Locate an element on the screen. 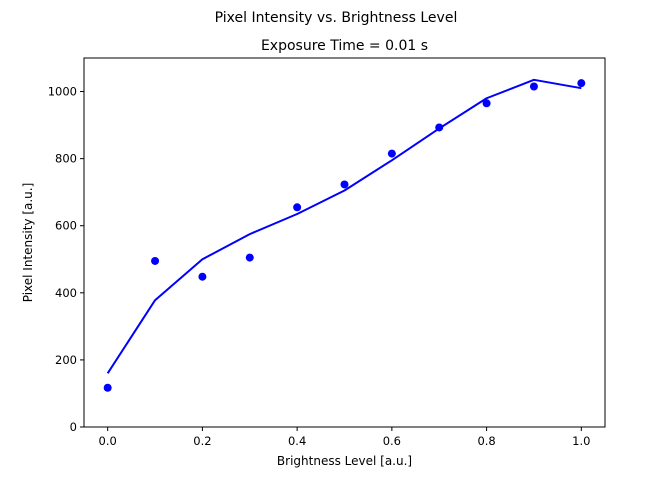 The width and height of the screenshot is (672, 480). x-axis: 0.0 0.2 0.4 0.6 0.8 1.0 is located at coordinates (344, 437).